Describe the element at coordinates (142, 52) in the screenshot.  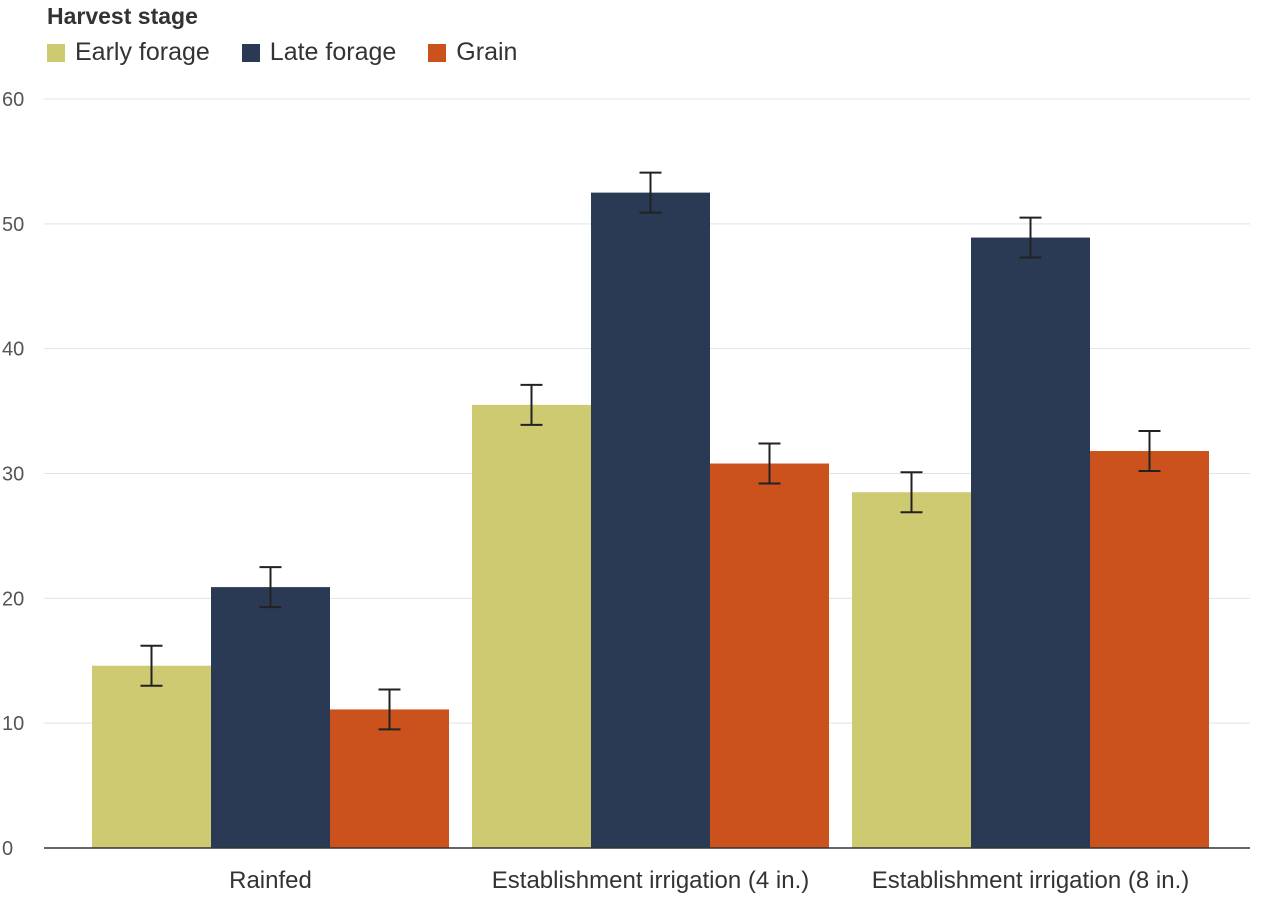
I see `legend-label: Early forage` at that location.